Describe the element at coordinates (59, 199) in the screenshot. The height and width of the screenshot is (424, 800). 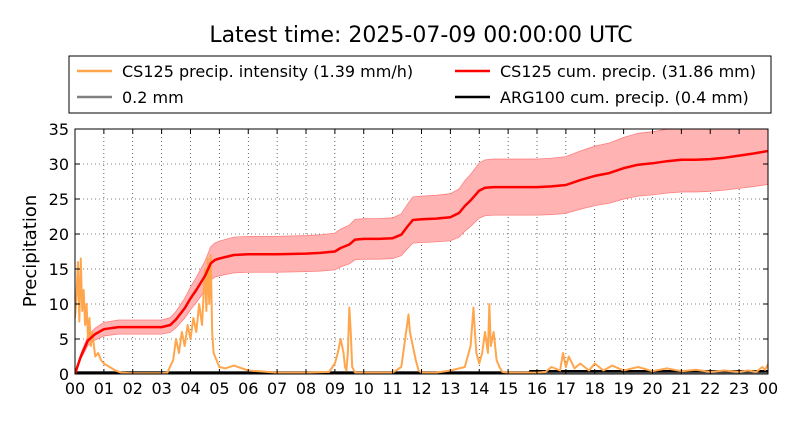
I see `y-tick-label: 25` at that location.